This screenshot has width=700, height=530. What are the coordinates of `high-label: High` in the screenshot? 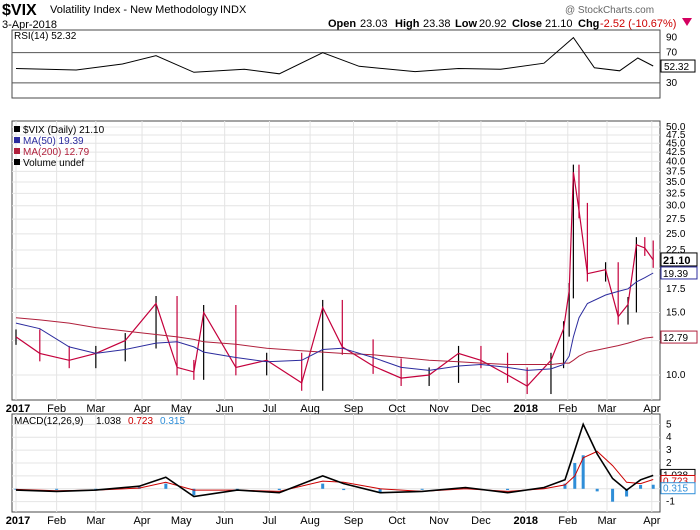 It's located at (407, 24).